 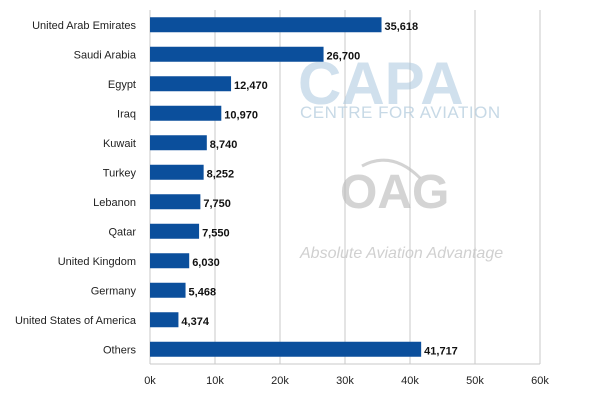 I want to click on category-label: United Kingdom, so click(x=97, y=262).